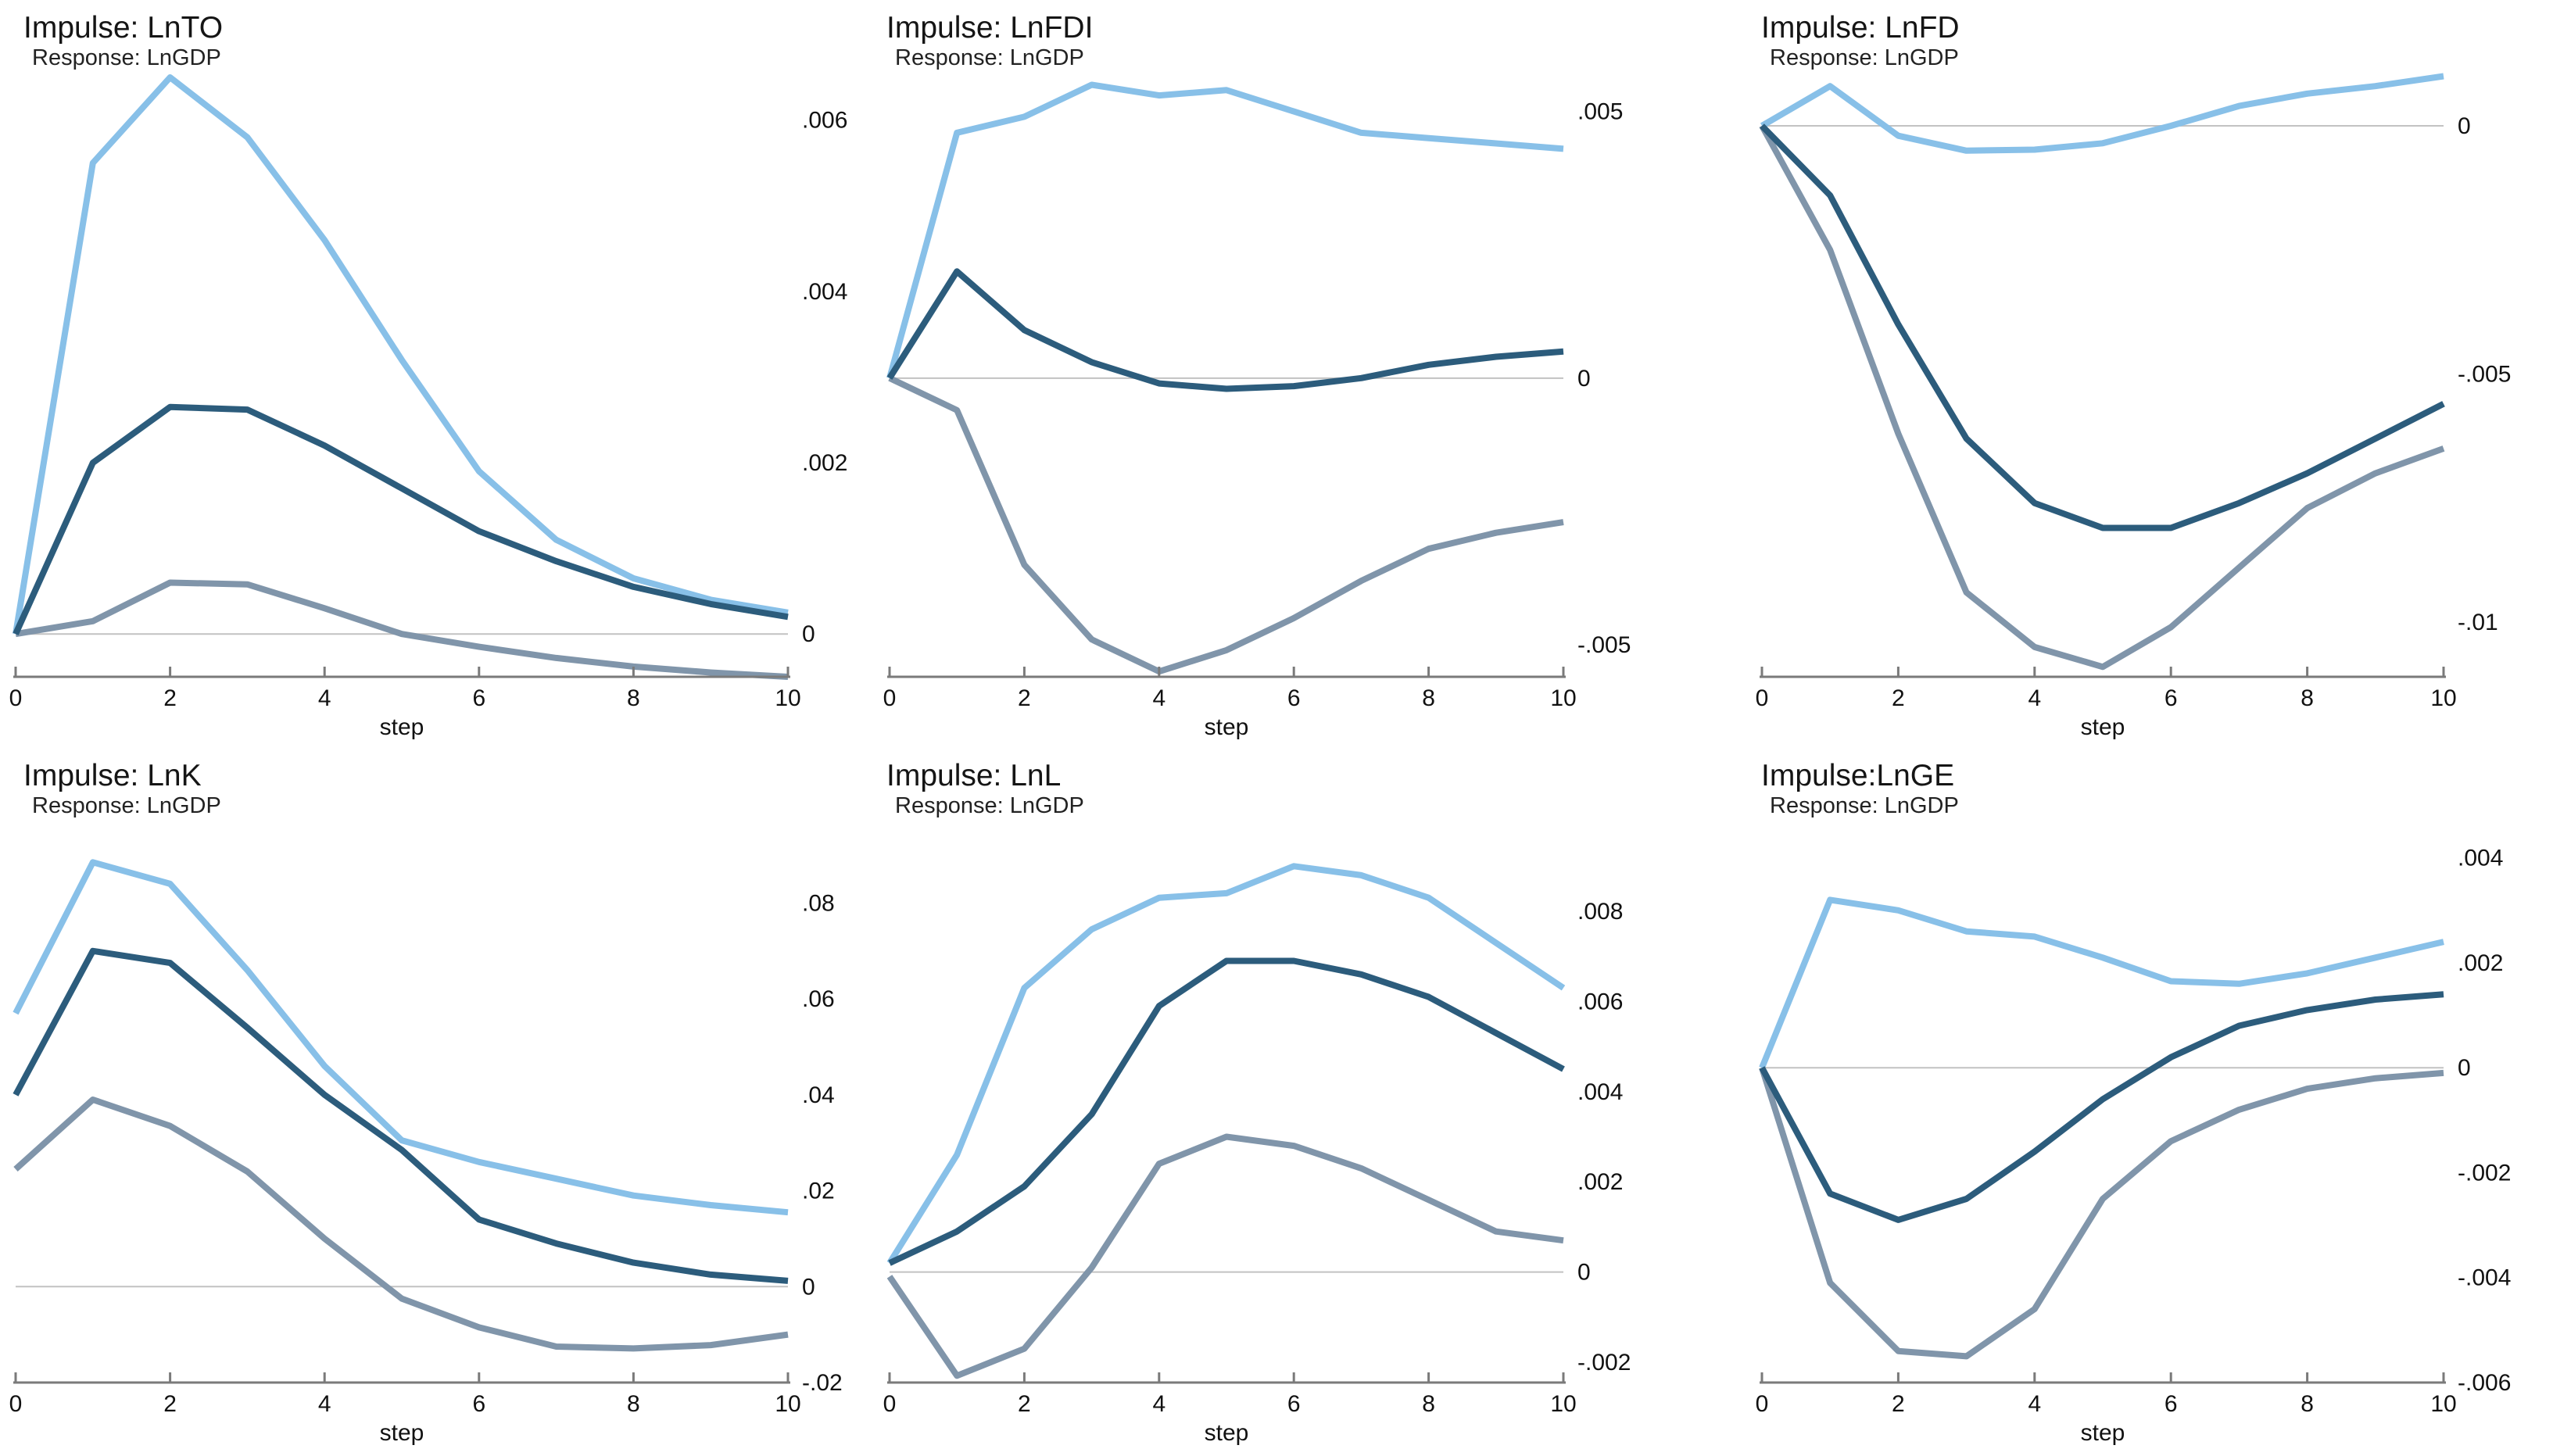 Image resolution: width=2553 pixels, height=1456 pixels. I want to click on irf-plot-lnl: 0 2 4 6 8 10 step .008 .006 .004 .002 0 -.002, so click(1257, 1154).